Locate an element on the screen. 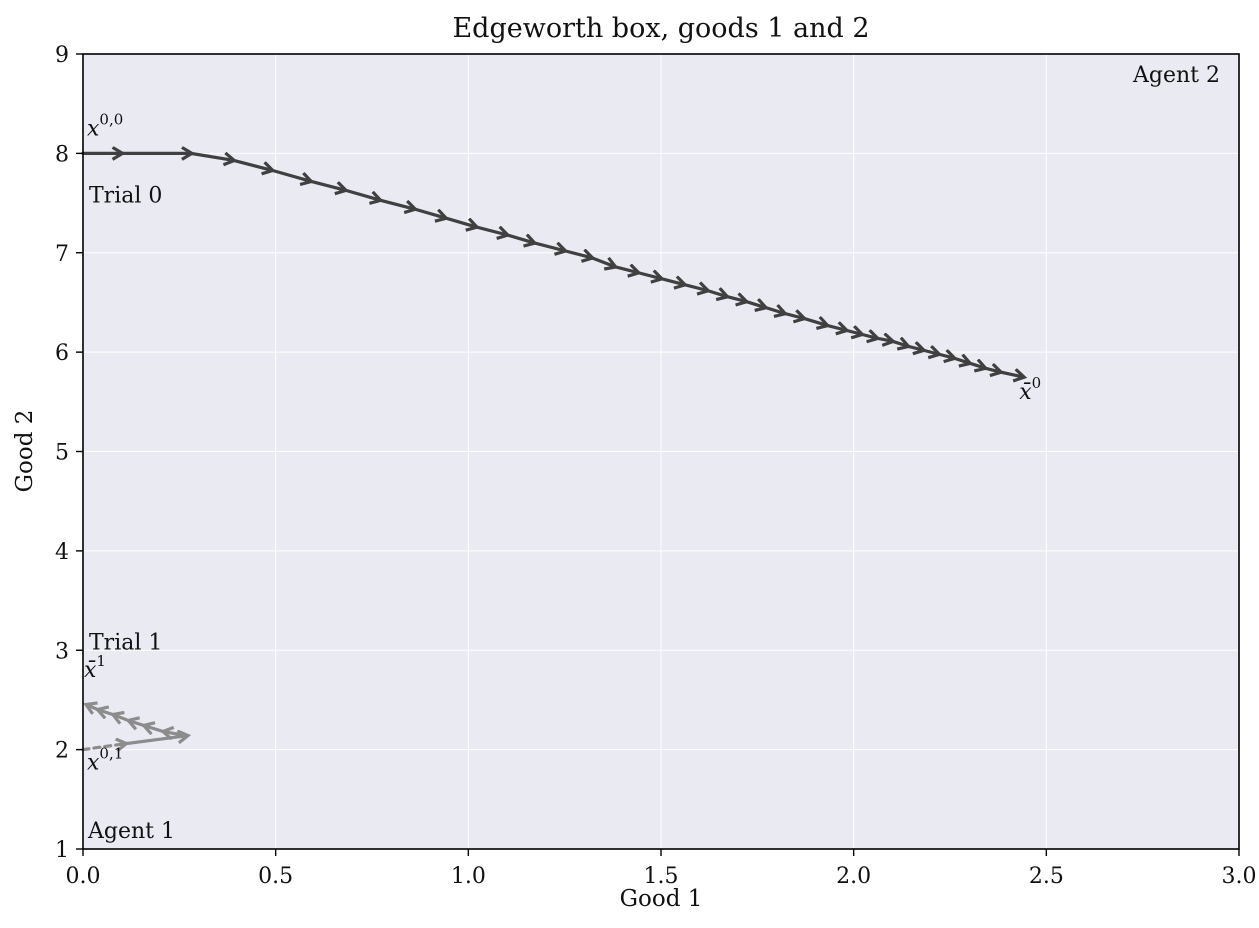 The width and height of the screenshot is (1259, 928). x-tick-label: 0.5 is located at coordinates (275, 876).